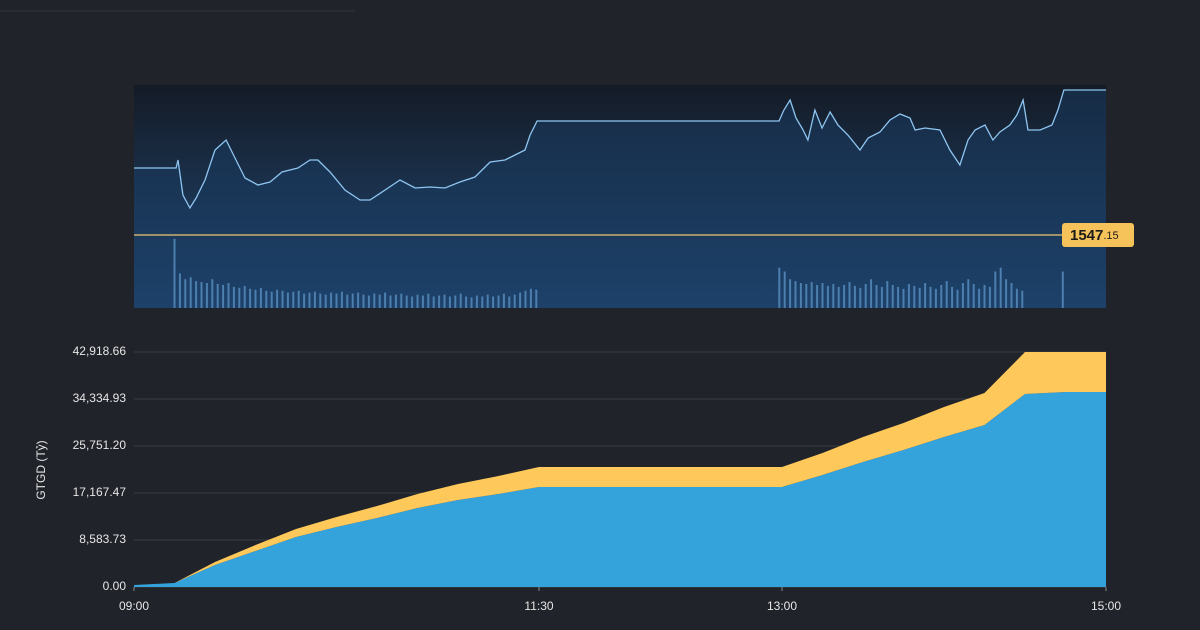 The height and width of the screenshot is (630, 1200). Describe the element at coordinates (1098, 234) in the screenshot. I see `reference-badge` at that location.